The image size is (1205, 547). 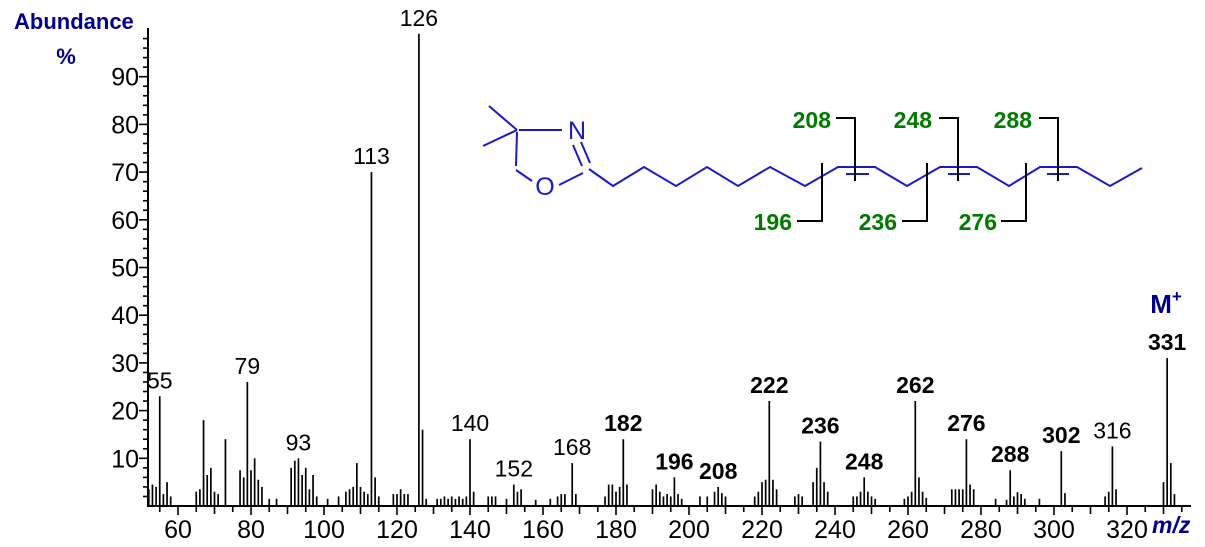 I want to click on peak-label-302: 302, so click(x=1061, y=435).